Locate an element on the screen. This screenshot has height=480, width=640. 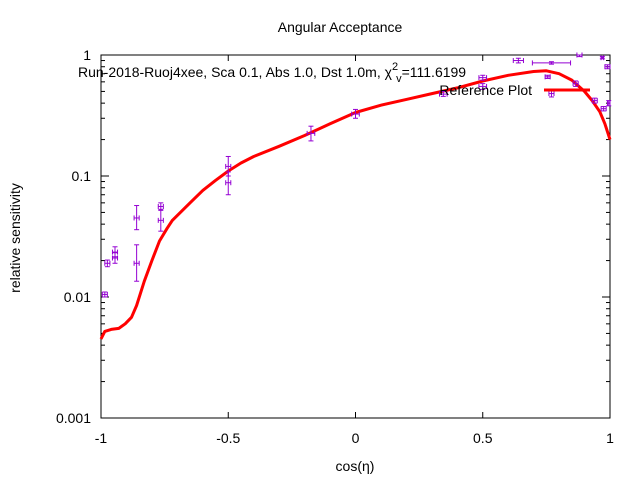
x-tick-label: 1 is located at coordinates (610, 438).